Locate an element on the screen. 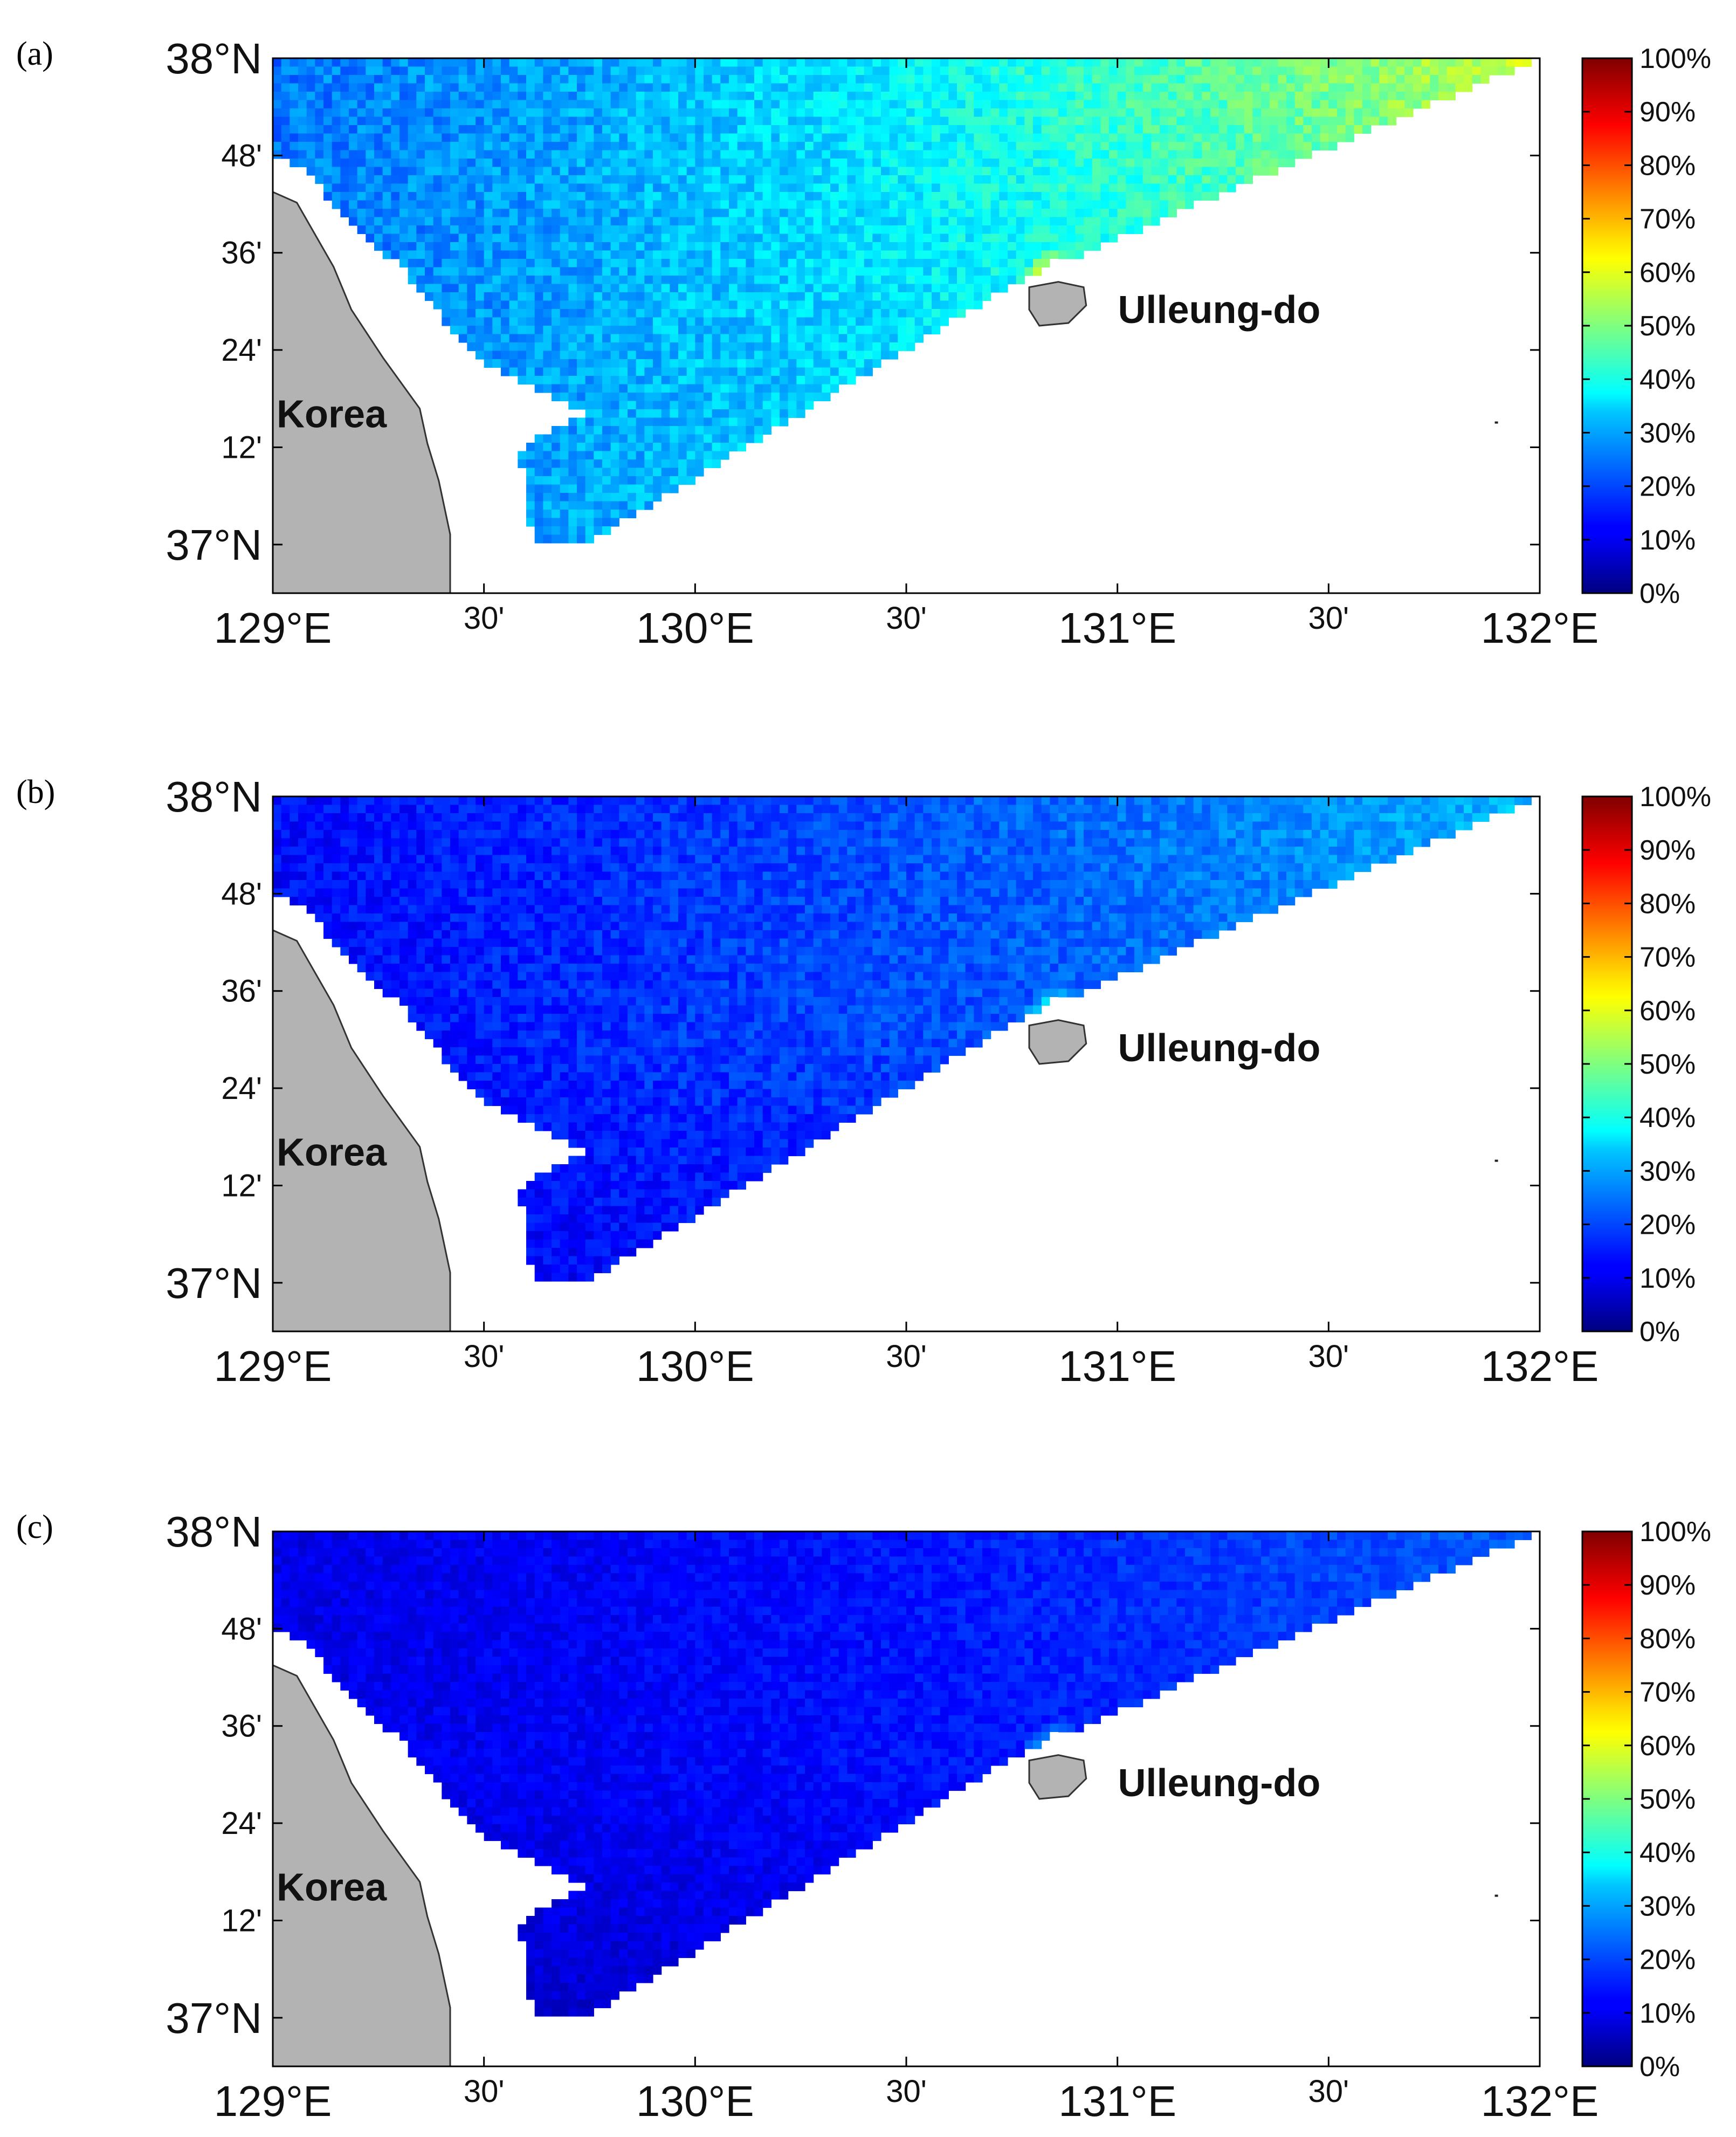  panel-label: (a) is located at coordinates (34, 54).